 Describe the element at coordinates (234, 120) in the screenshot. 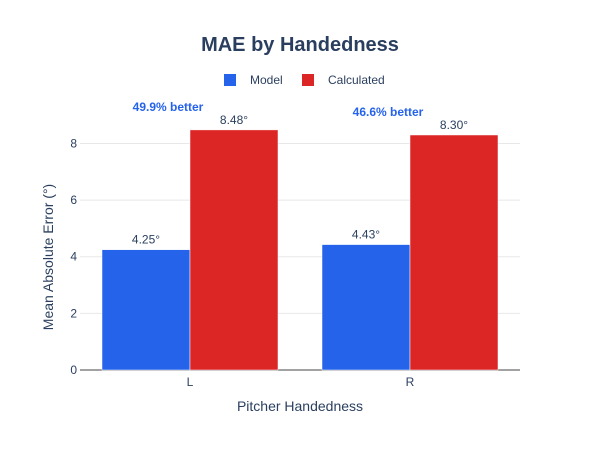

I see `data-label-calculated-l: 8.48°` at that location.